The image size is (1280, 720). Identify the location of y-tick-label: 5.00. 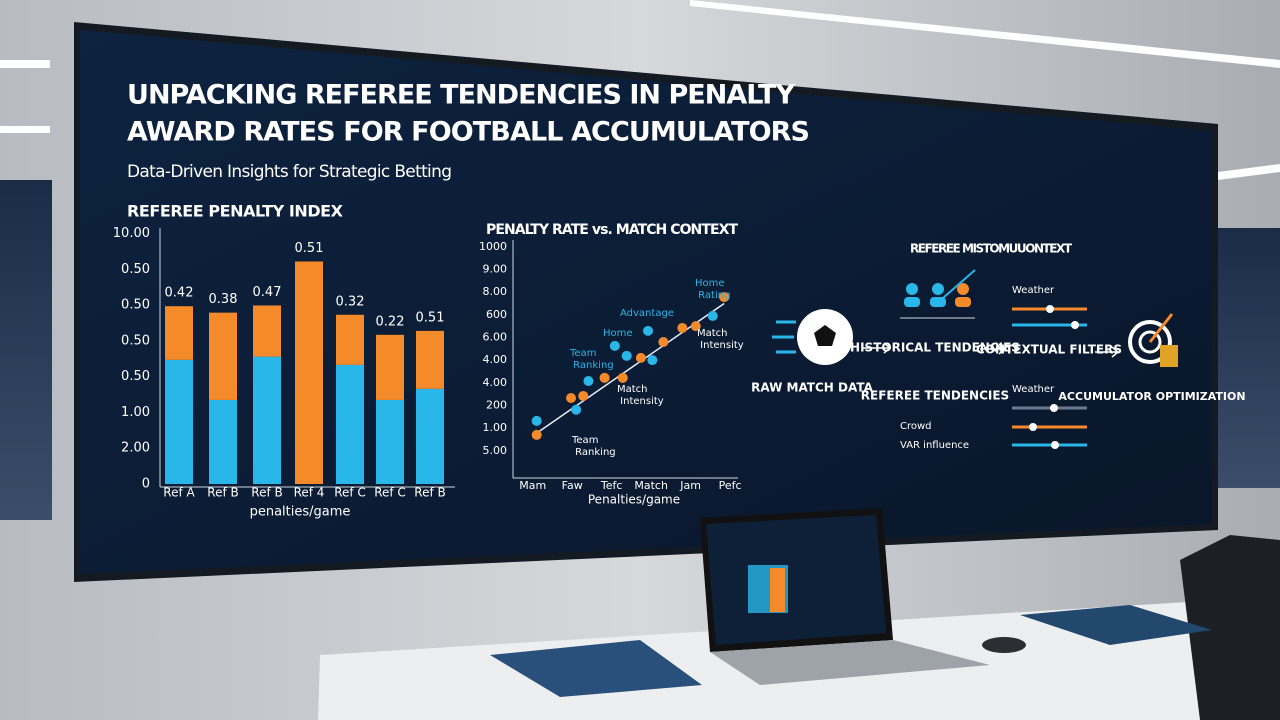
(495, 450).